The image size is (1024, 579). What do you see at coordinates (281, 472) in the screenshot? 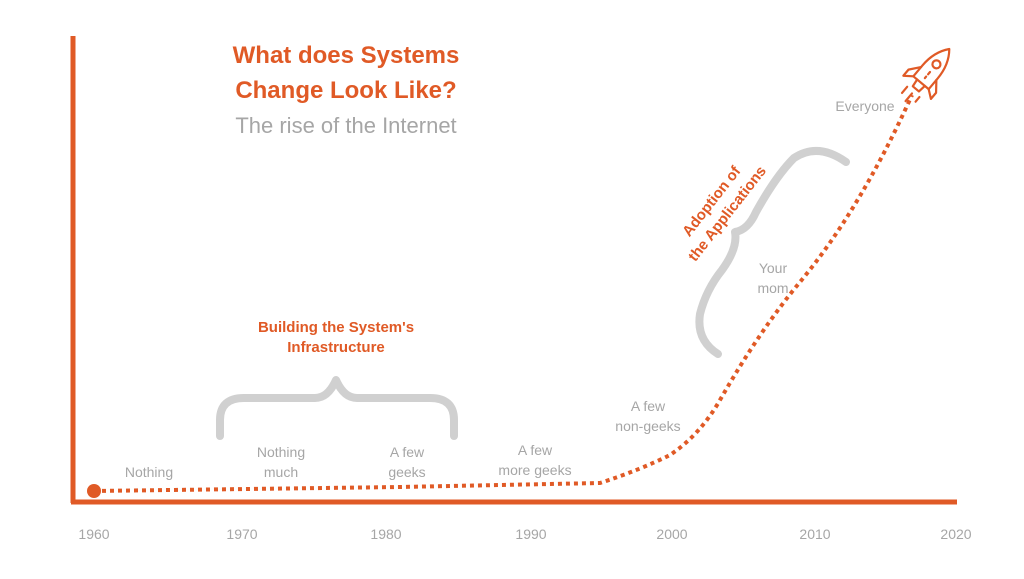
I see `annotation-line: much` at bounding box center [281, 472].